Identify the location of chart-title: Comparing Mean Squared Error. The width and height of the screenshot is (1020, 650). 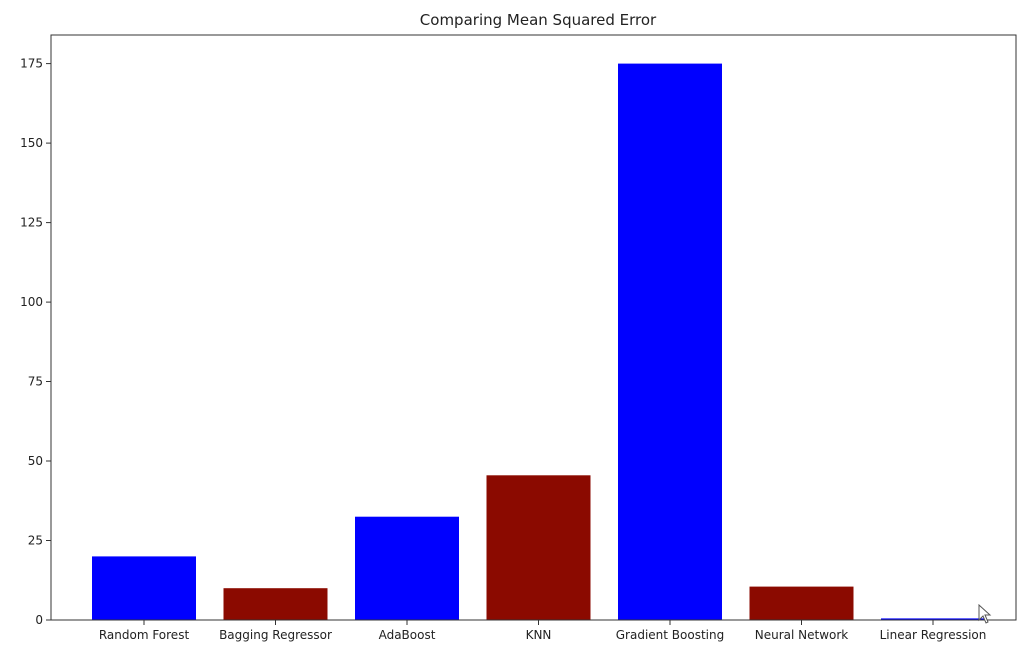
(538, 20).